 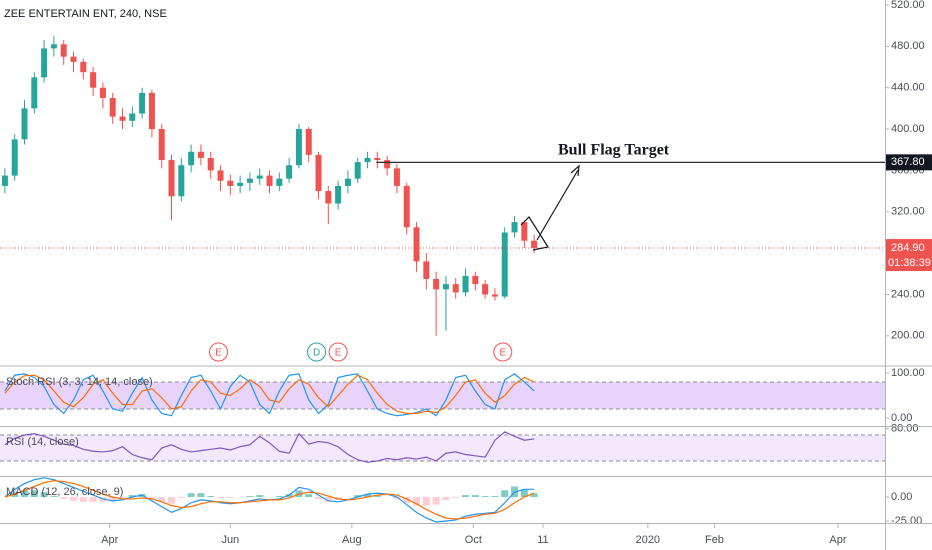 What do you see at coordinates (614, 150) in the screenshot?
I see `annotation: Bull Flag Target` at bounding box center [614, 150].